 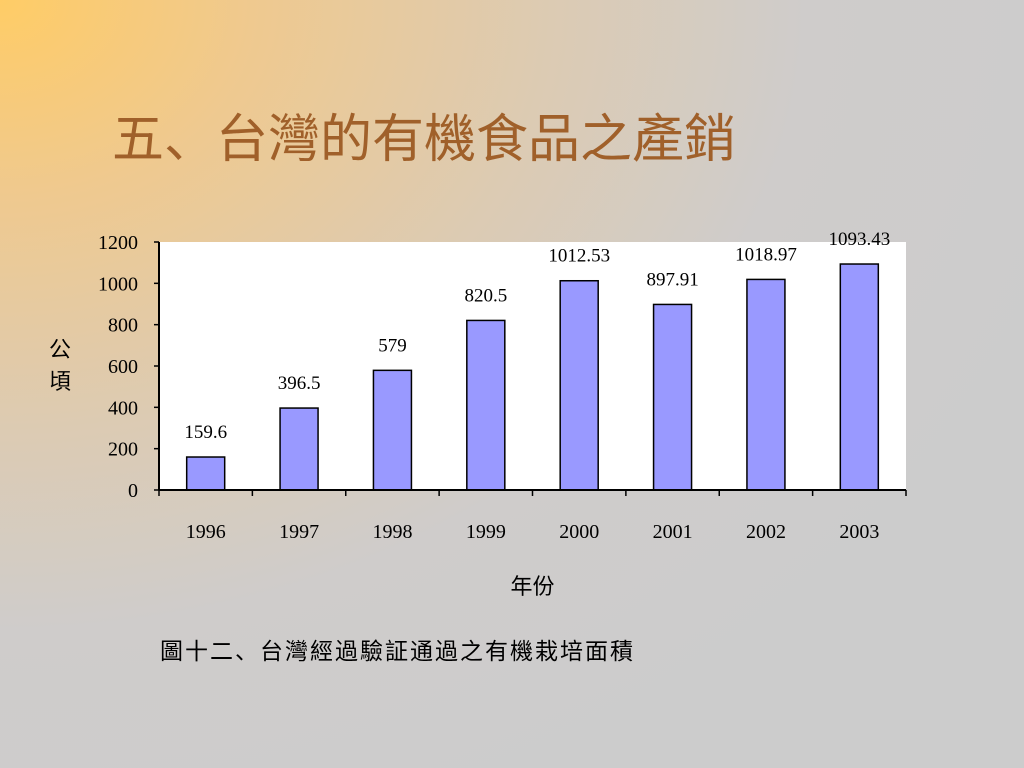 What do you see at coordinates (118, 284) in the screenshot?
I see `y-tick-label: 1000` at bounding box center [118, 284].